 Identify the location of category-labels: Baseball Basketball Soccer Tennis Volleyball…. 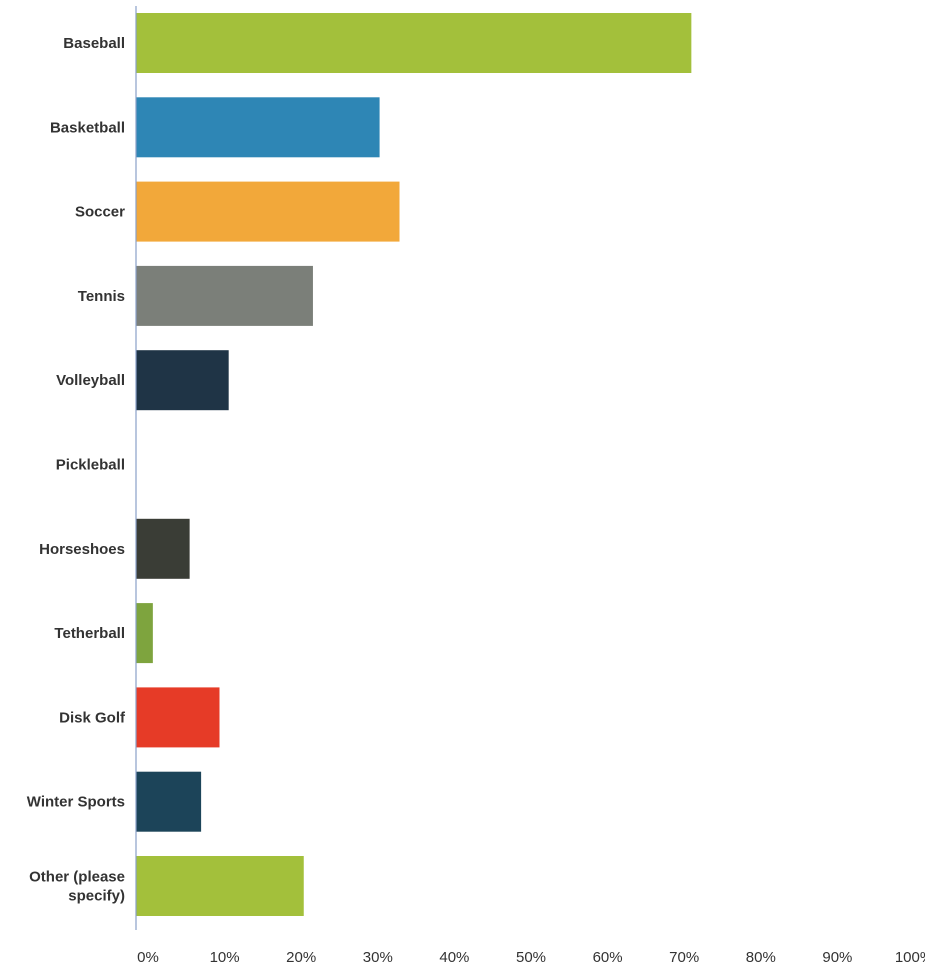
(76, 470).